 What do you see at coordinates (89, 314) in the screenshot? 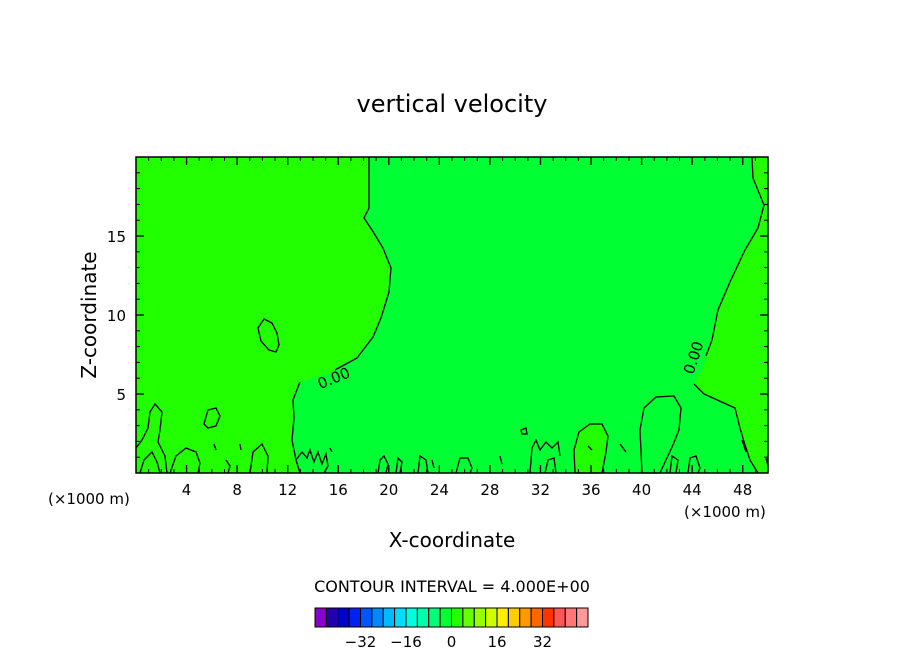
I see `y-axis-label: Z-coordinate` at bounding box center [89, 314].